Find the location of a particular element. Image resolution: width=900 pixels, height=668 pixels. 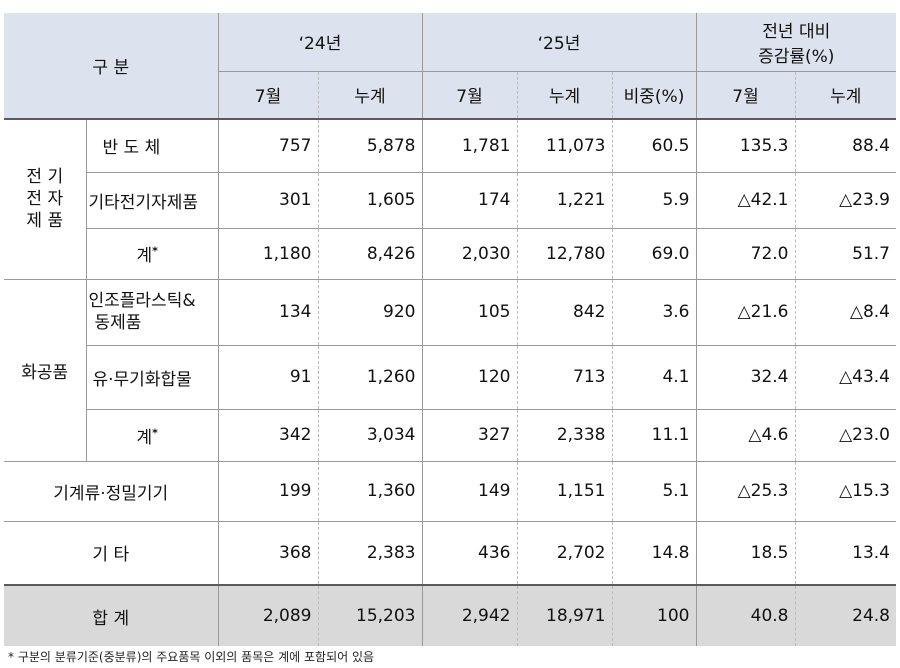

cell: △23.9 is located at coordinates (845, 200).